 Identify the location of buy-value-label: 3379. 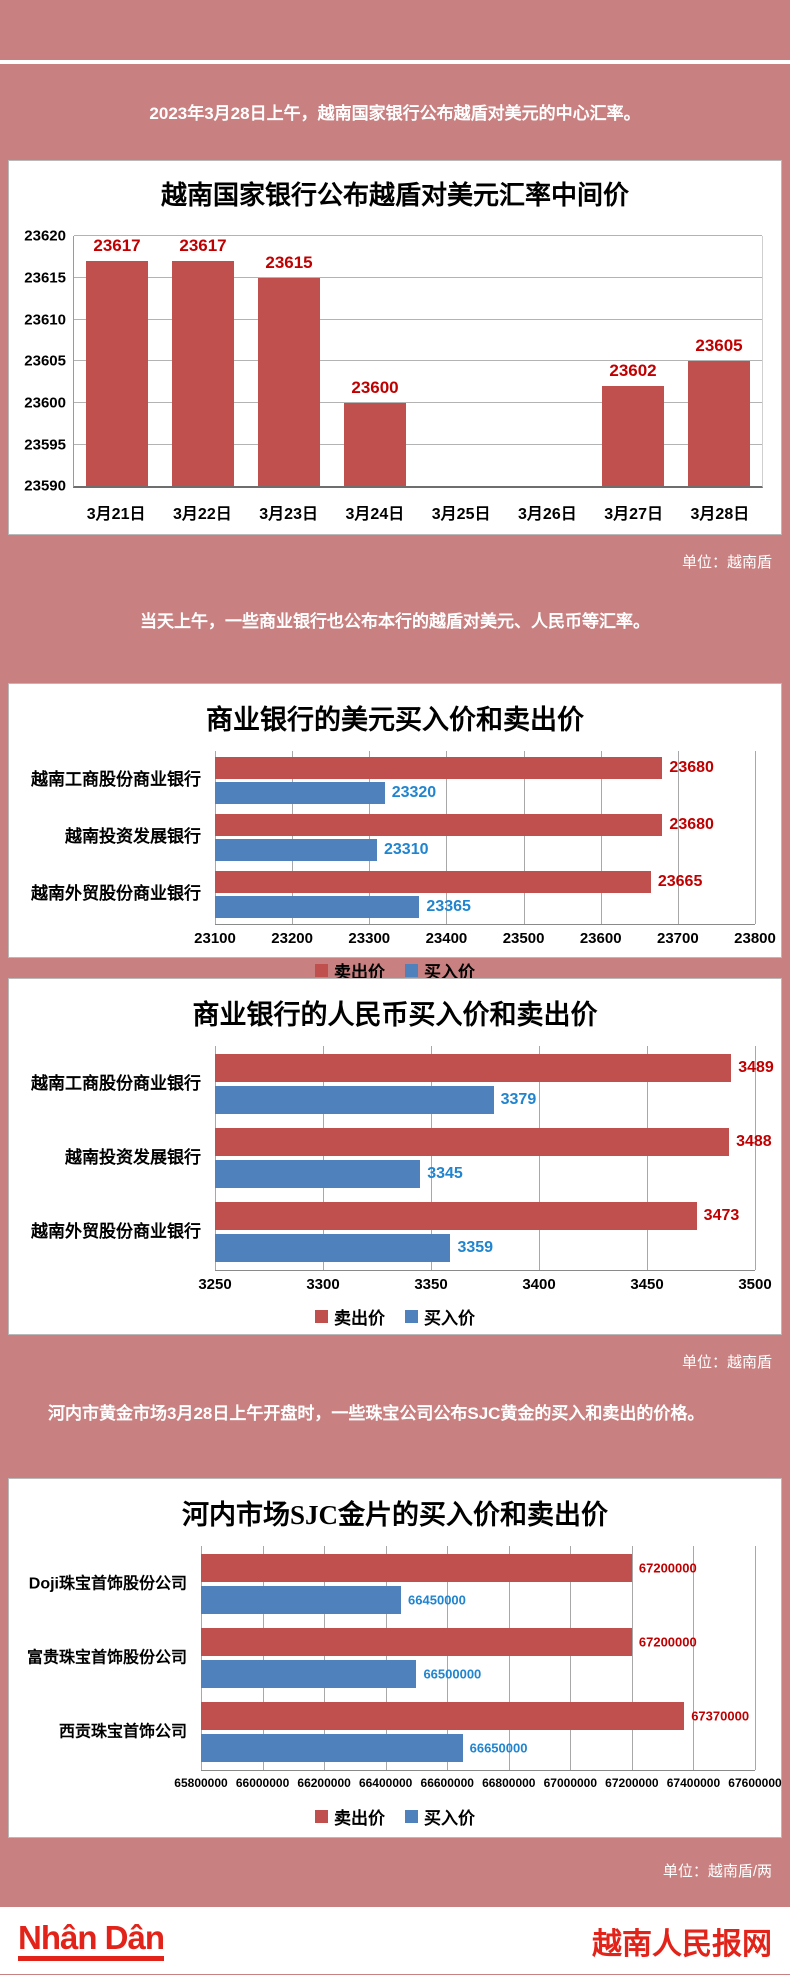
(518, 1099).